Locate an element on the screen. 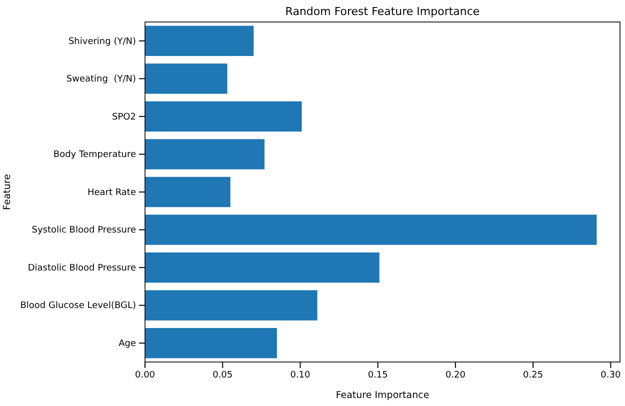 The width and height of the screenshot is (625, 406). x-tick-label: 0.20 is located at coordinates (455, 375).